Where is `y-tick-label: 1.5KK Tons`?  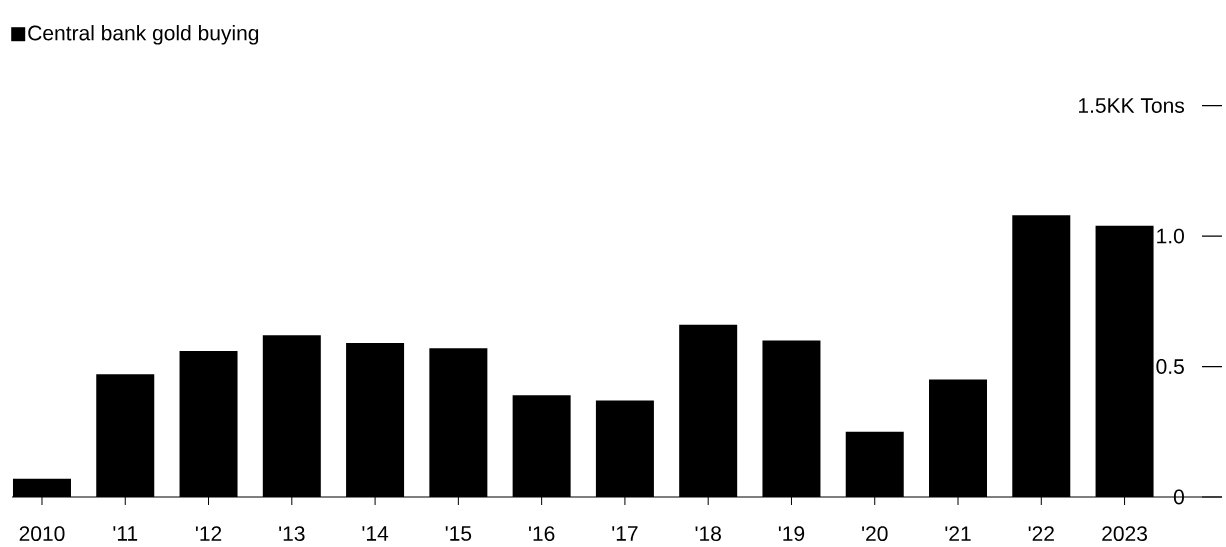
y-tick-label: 1.5KK Tons is located at coordinates (1131, 105).